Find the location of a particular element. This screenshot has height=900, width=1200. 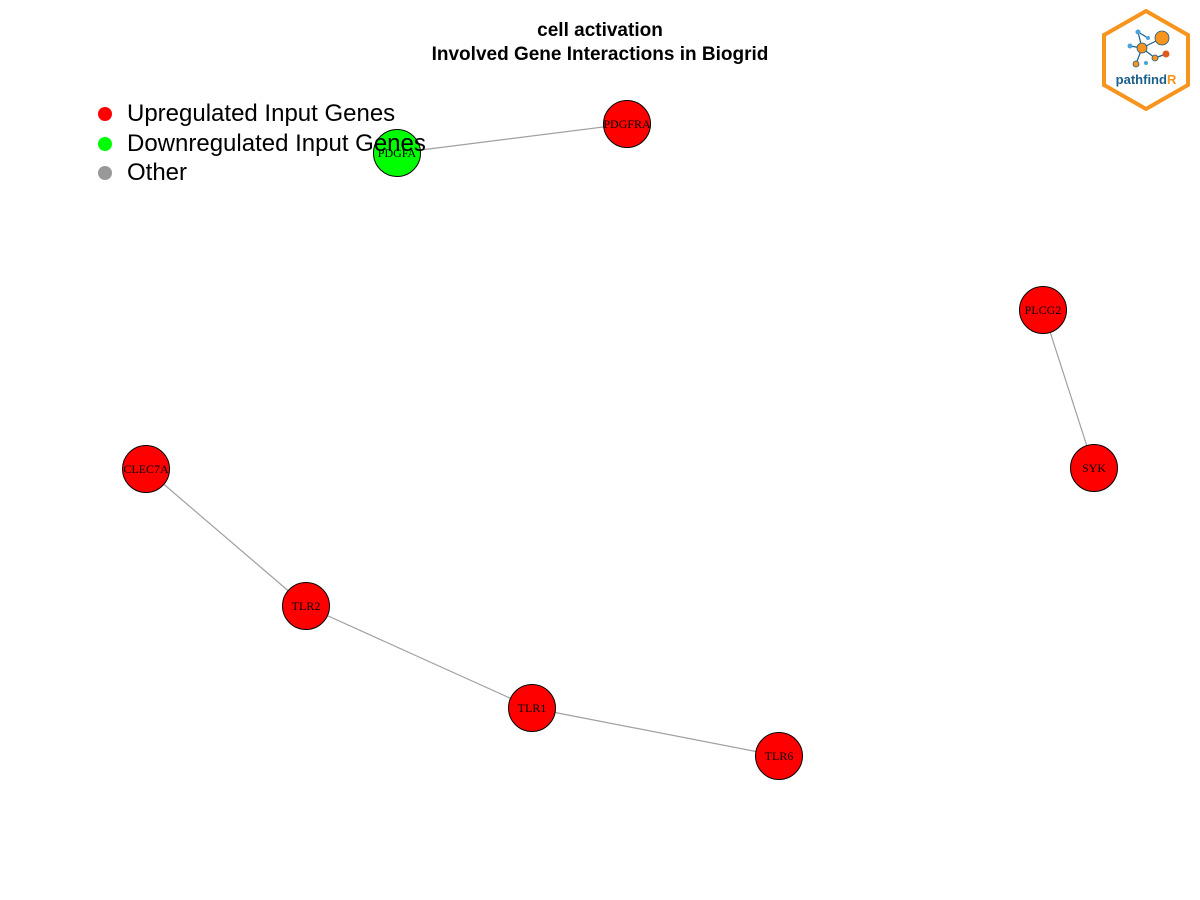

node-pdgfa: PDGFA is located at coordinates (397, 153).